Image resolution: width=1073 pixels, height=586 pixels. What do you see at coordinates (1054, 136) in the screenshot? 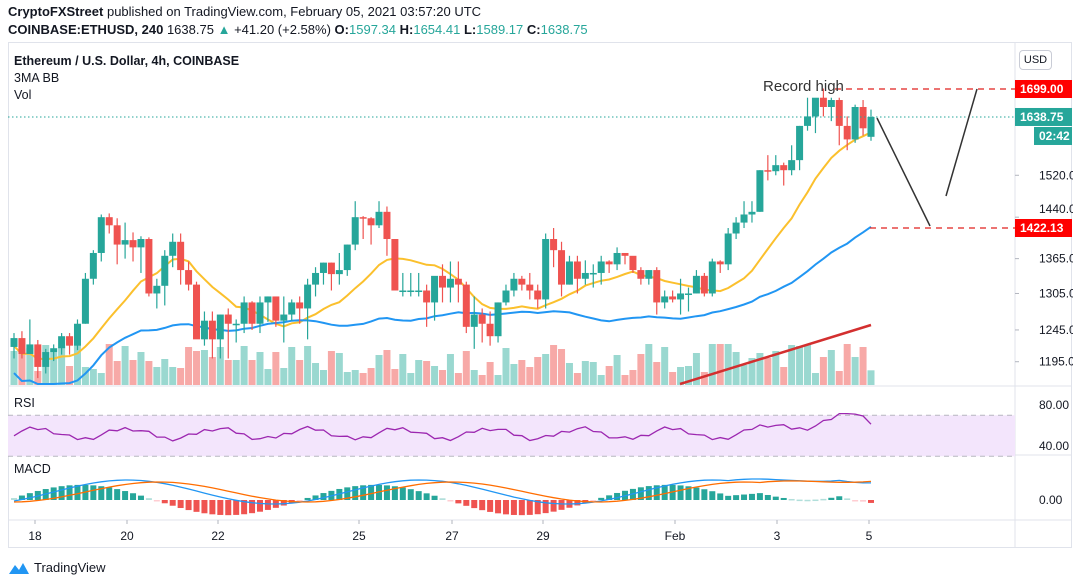
I see `bar-countdown-label: 02:42` at bounding box center [1054, 136].